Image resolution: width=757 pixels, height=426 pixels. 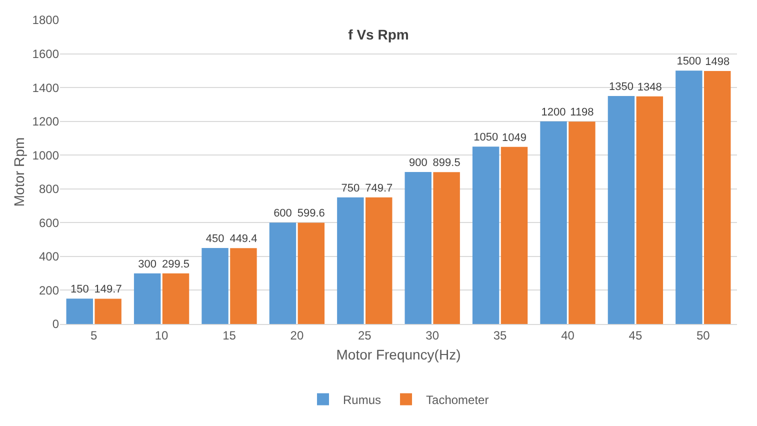 What do you see at coordinates (311, 214) in the screenshot?
I see `data-label: 599.6` at bounding box center [311, 214].